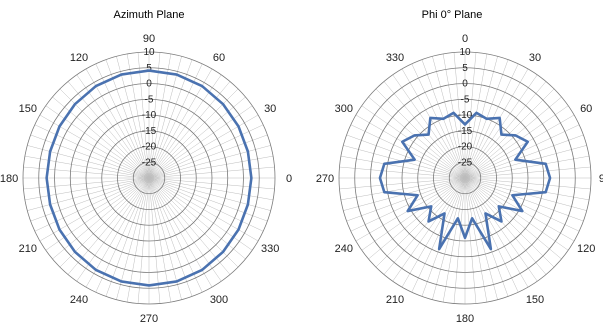 The image size is (603, 330). I want to click on chart-title: Azimuth Plane, so click(149, 15).